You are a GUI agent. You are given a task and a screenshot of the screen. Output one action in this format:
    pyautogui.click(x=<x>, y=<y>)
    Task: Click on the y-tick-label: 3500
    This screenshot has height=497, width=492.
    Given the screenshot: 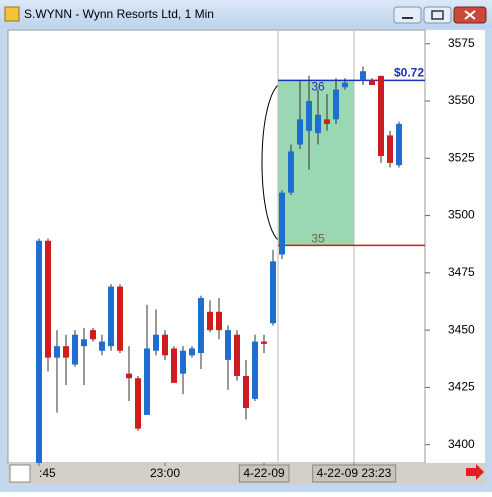 What is the action you would take?
    pyautogui.click(x=461, y=215)
    